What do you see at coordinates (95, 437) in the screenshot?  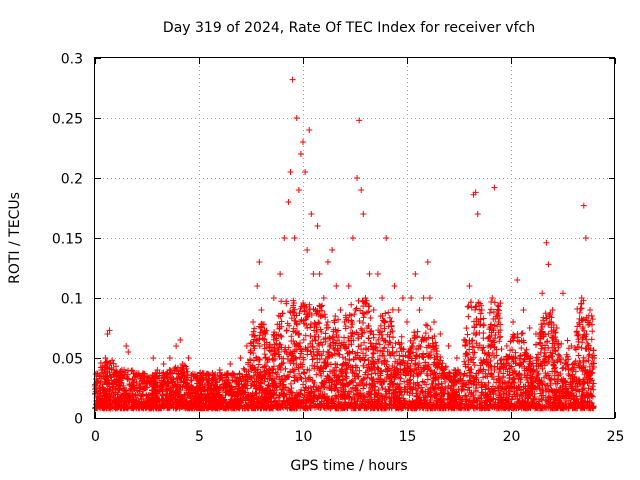 I see `x-tick-label: 0` at bounding box center [95, 437].